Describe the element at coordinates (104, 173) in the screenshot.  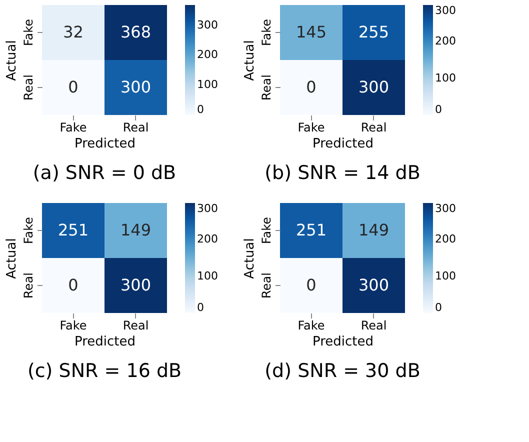
I see `text: (a) SNR = 0 dB` at that location.